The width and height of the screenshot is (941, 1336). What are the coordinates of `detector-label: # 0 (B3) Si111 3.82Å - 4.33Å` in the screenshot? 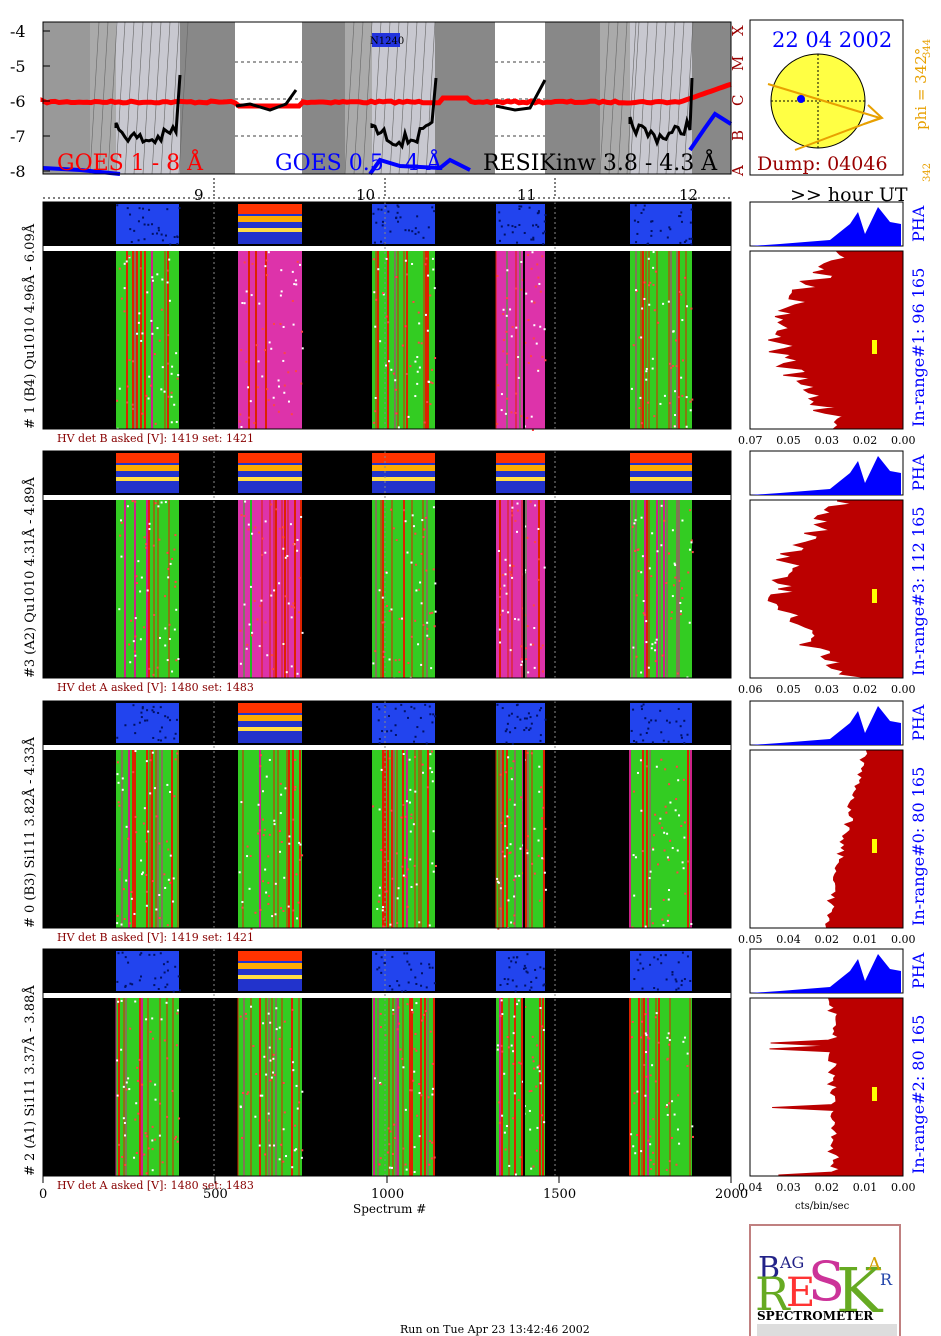 It's located at (30, 832).